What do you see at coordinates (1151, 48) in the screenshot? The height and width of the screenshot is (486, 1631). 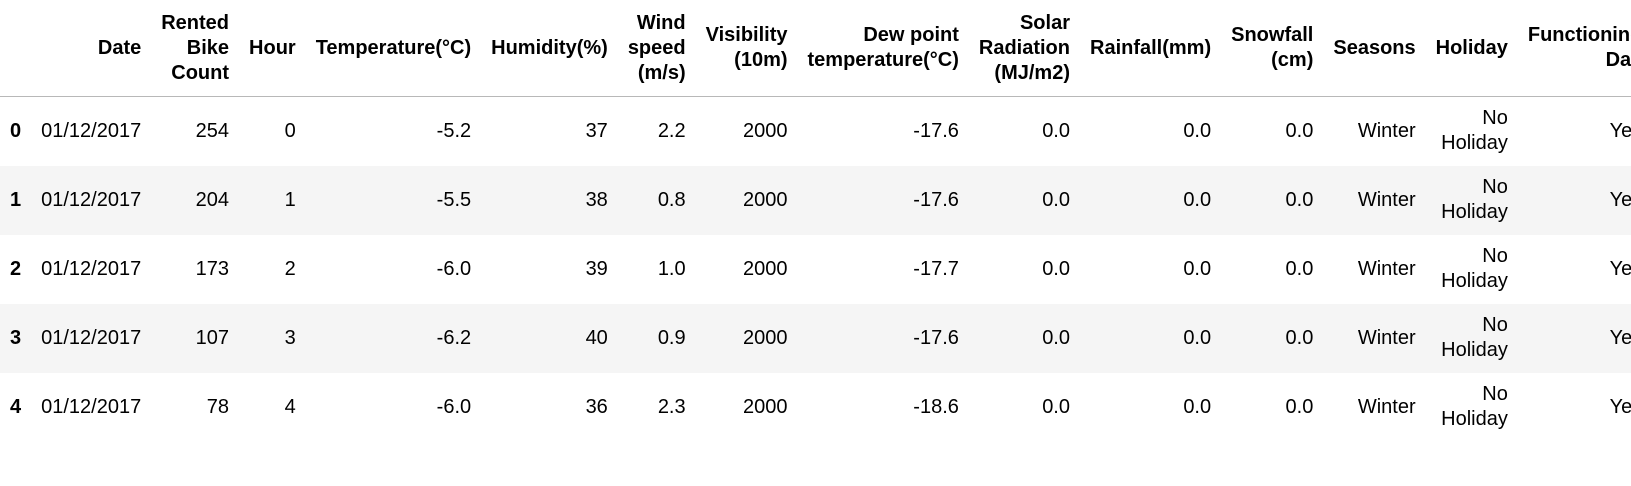 I see `column-header-rainfall: Rainfall(mm)` at bounding box center [1151, 48].